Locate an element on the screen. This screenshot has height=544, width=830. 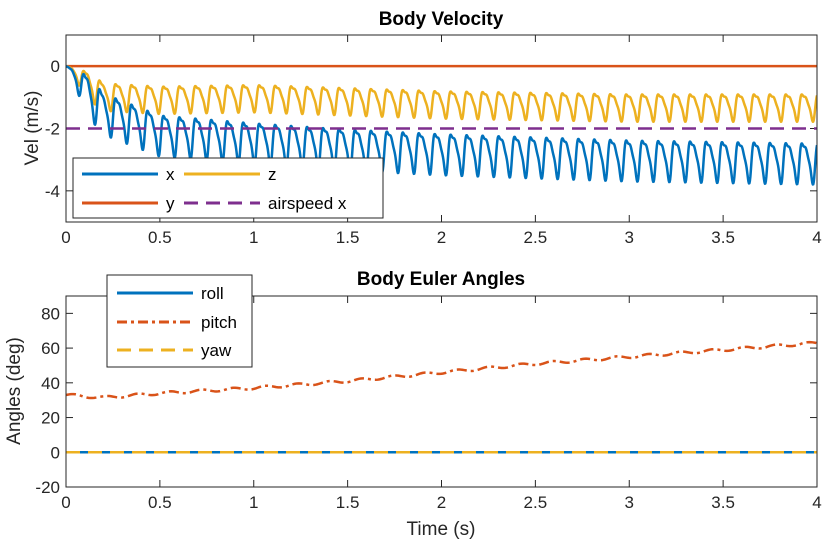
velocity-legend: x z y airspeed x is located at coordinates (228, 188).